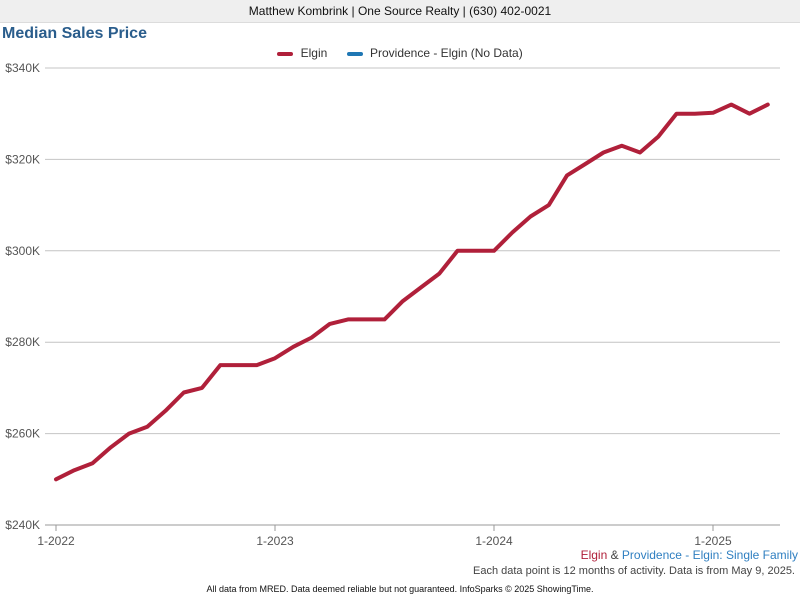  I want to click on legend-item-providence: Providence - Elgin (No Data), so click(434, 52).